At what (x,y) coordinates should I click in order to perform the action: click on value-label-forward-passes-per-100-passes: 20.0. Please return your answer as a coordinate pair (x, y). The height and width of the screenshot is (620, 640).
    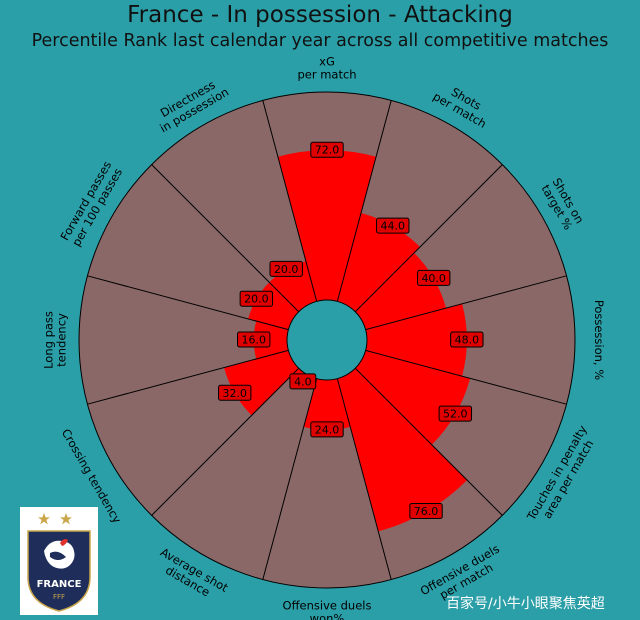
    Looking at the image, I should click on (256, 298).